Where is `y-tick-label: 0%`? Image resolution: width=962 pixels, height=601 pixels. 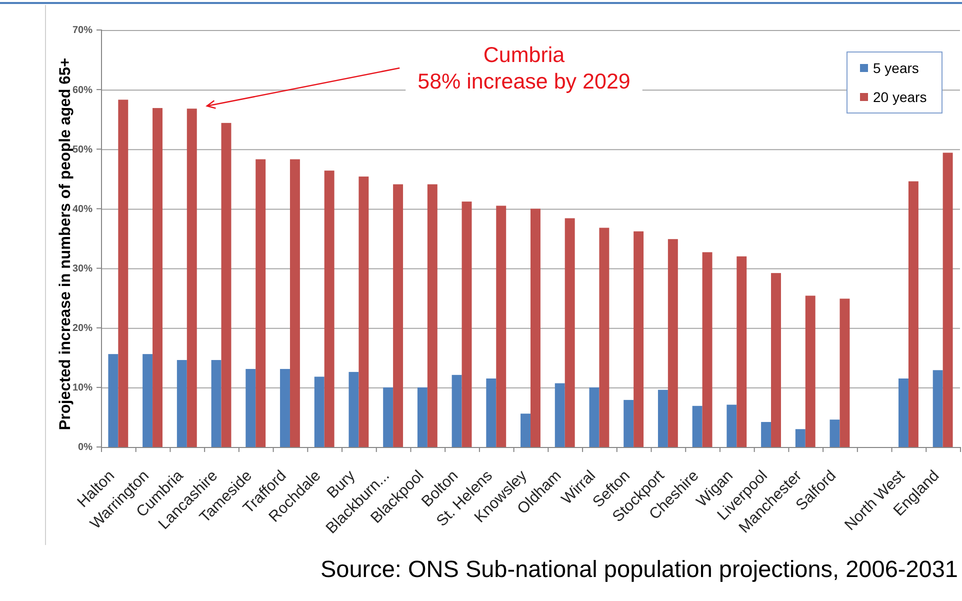 y-tick-label: 0% is located at coordinates (85, 448).